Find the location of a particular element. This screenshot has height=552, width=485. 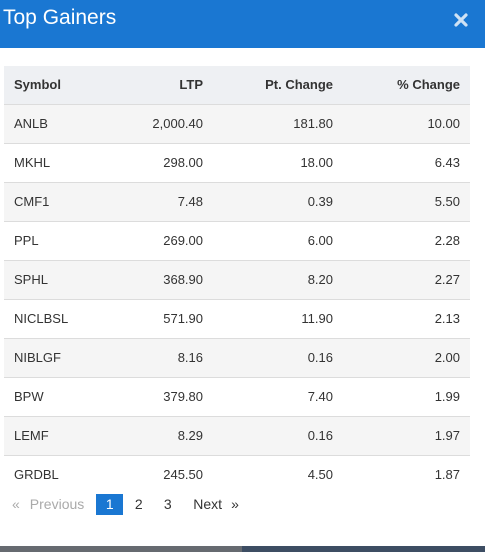

table-row: SPHL 368.90 8.20 2.27 is located at coordinates (237, 280).